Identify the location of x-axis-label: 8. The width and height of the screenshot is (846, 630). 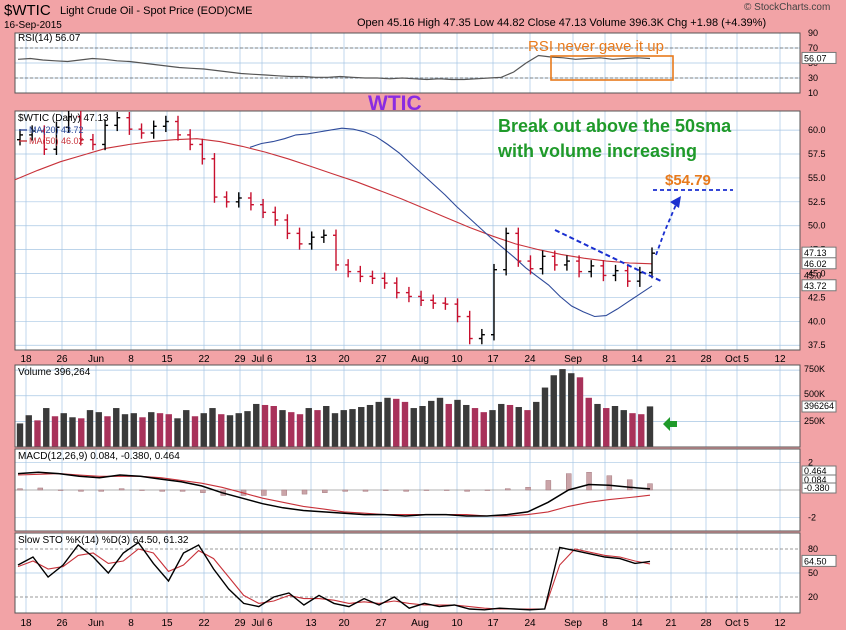
(131, 359).